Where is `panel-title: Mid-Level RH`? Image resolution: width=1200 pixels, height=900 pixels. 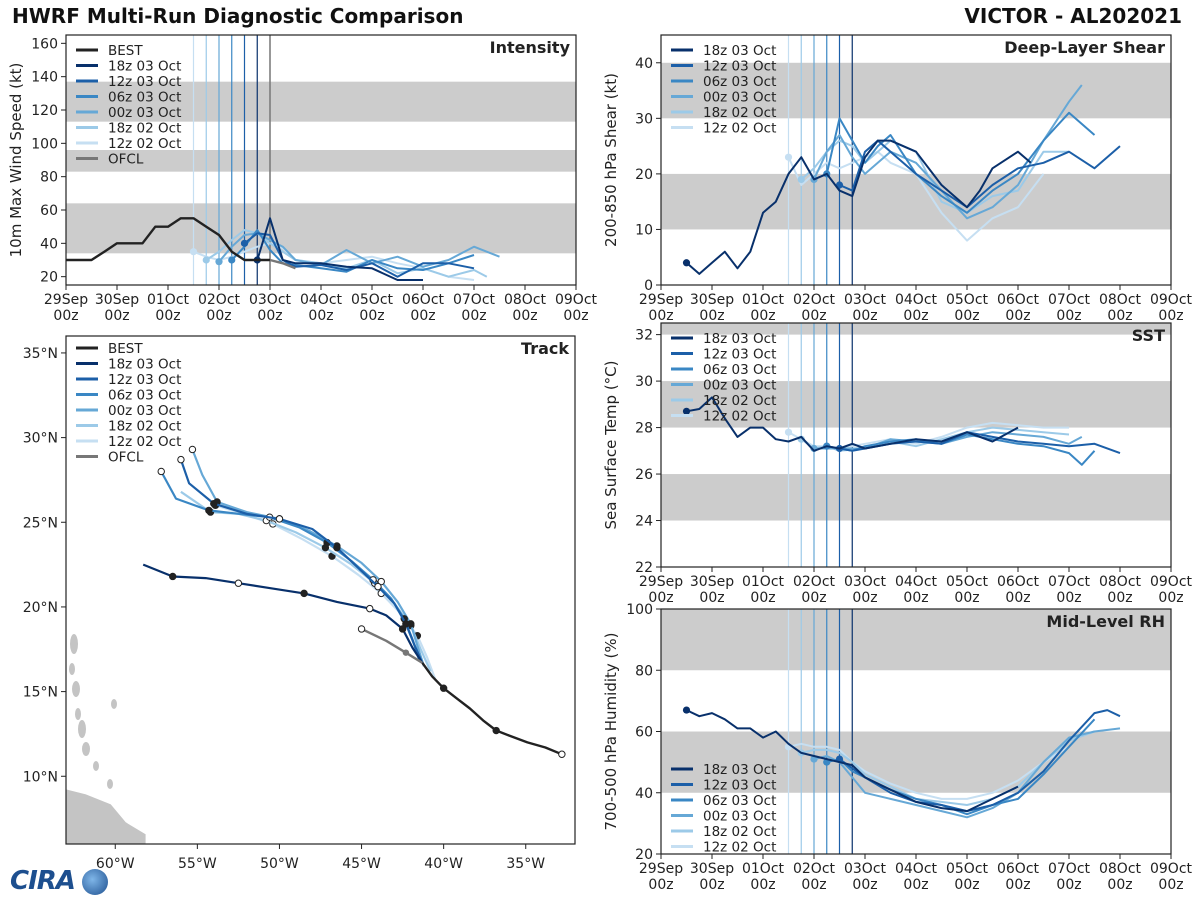 panel-title: Mid-Level RH is located at coordinates (1105, 621).